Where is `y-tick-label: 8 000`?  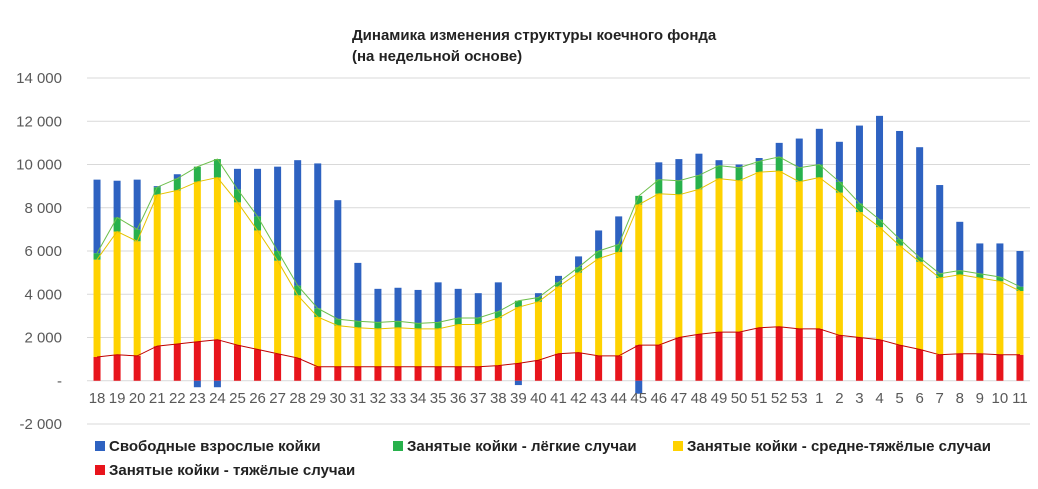
y-tick-label: 8 000 is located at coordinates (43, 208).